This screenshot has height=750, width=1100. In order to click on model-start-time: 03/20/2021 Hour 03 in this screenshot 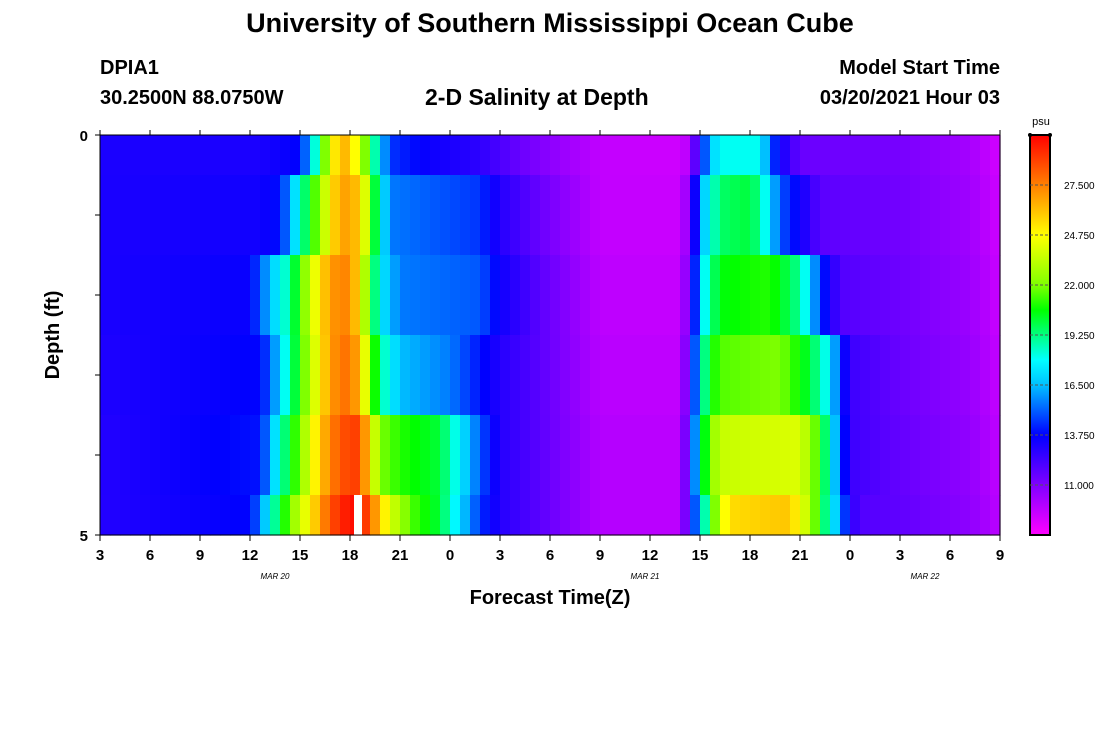, I will do `click(909, 98)`.